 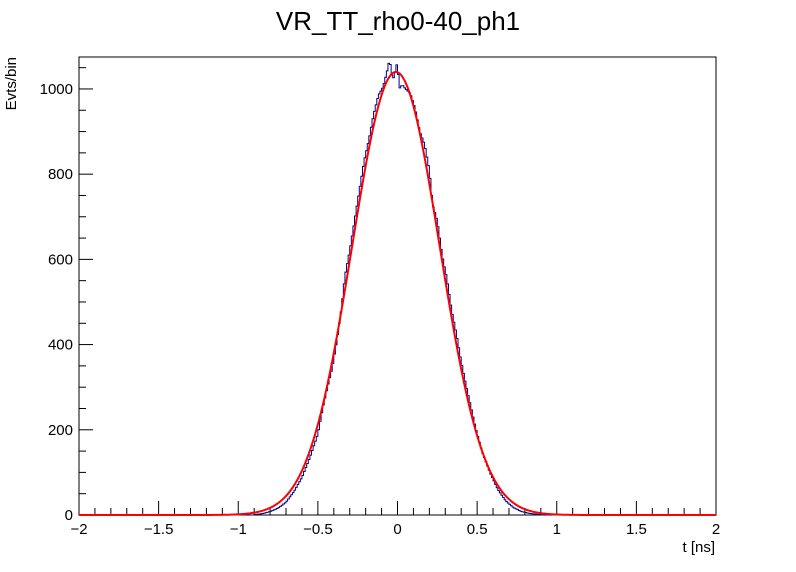 I want to click on x-tick-label: 1.5, so click(x=636, y=529).